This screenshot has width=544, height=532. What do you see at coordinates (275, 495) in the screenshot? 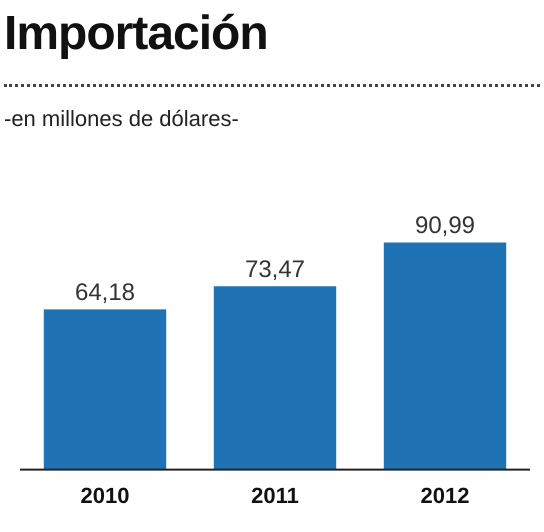
I see `x-tick-label: 2011` at bounding box center [275, 495].